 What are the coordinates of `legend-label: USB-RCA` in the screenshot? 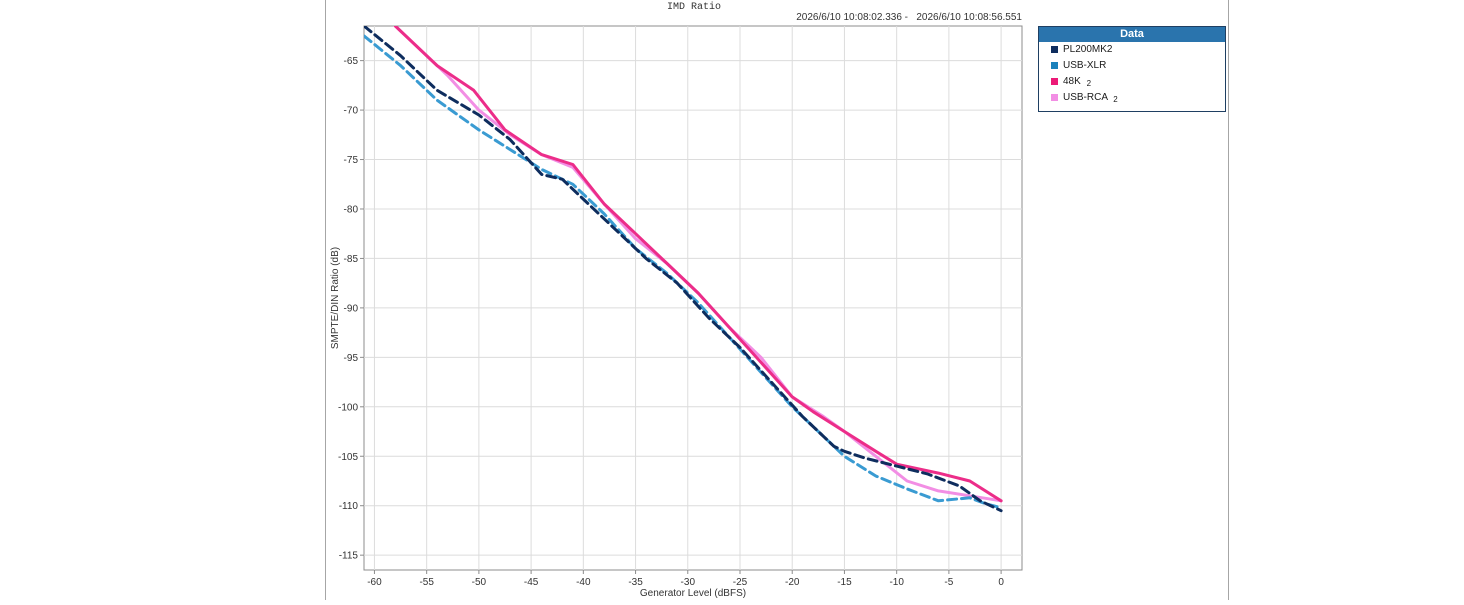 It's located at (1085, 97).